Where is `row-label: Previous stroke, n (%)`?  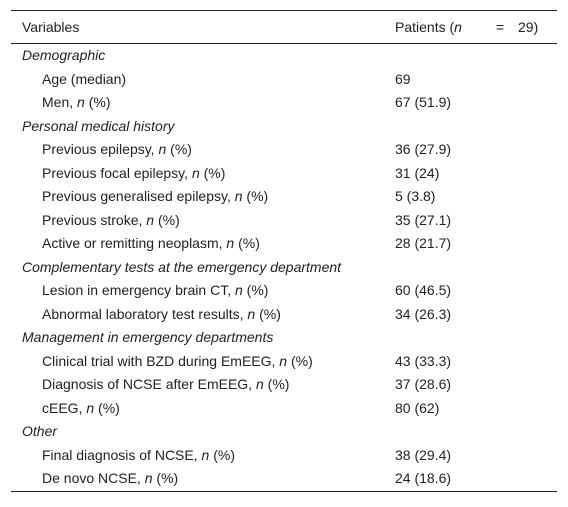
row-label: Previous stroke, n (%) is located at coordinates (111, 221).